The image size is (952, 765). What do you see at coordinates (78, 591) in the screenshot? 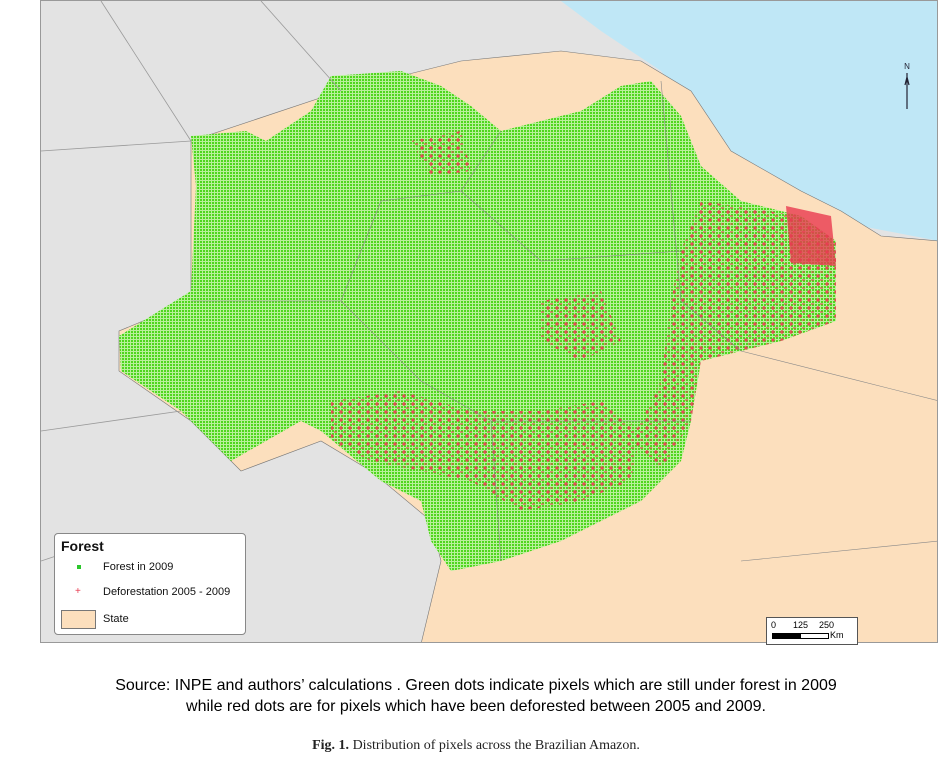
I see `deforestation-plus-icon: +` at bounding box center [78, 591].